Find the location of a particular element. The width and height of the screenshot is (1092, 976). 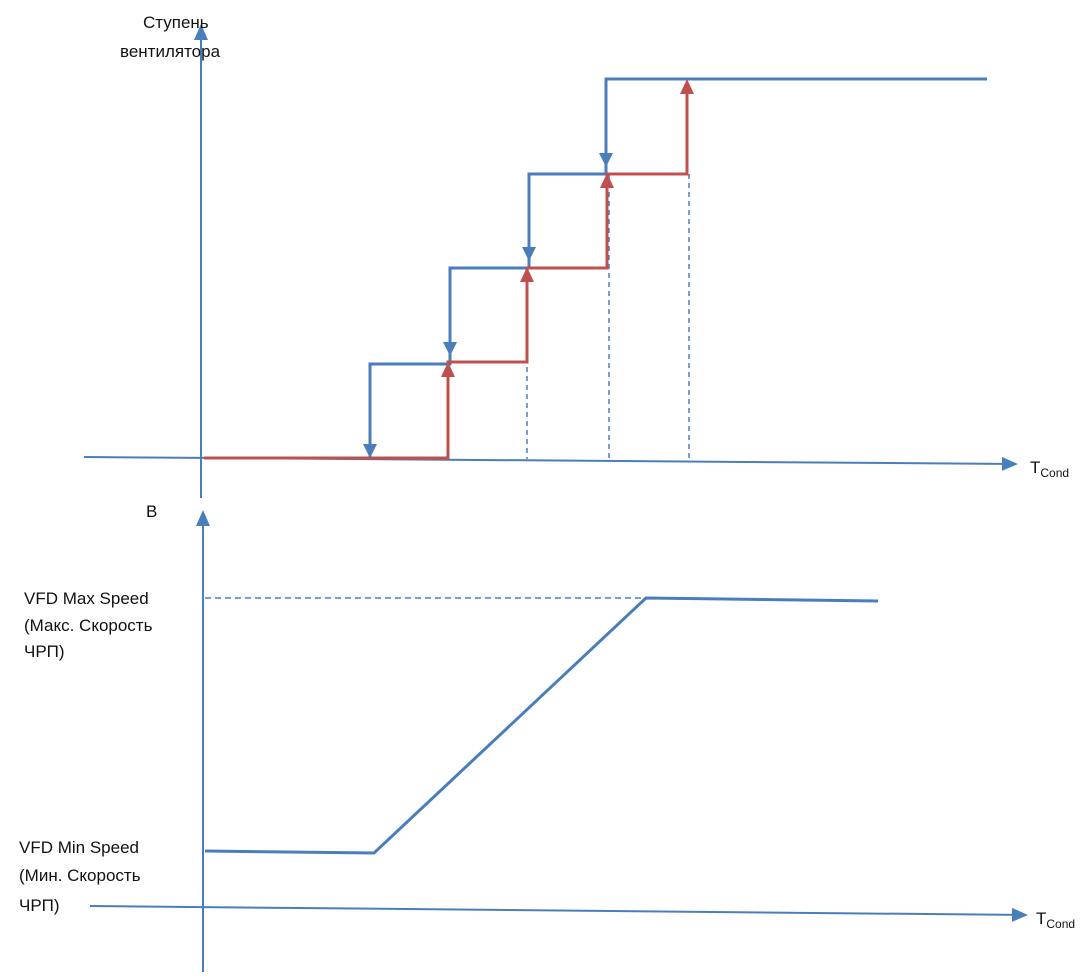

top-x-label-sub: Cond is located at coordinates (1054, 473).